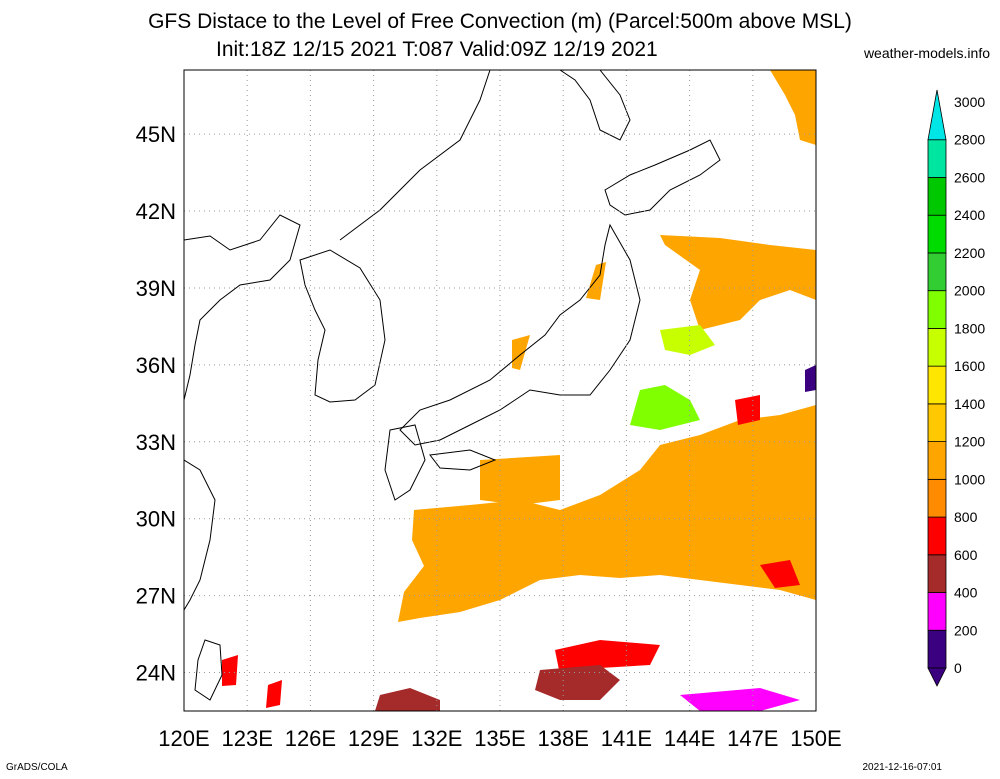 The width and height of the screenshot is (1000, 779). I want to click on legend-tick-label: 2600, so click(969, 177).